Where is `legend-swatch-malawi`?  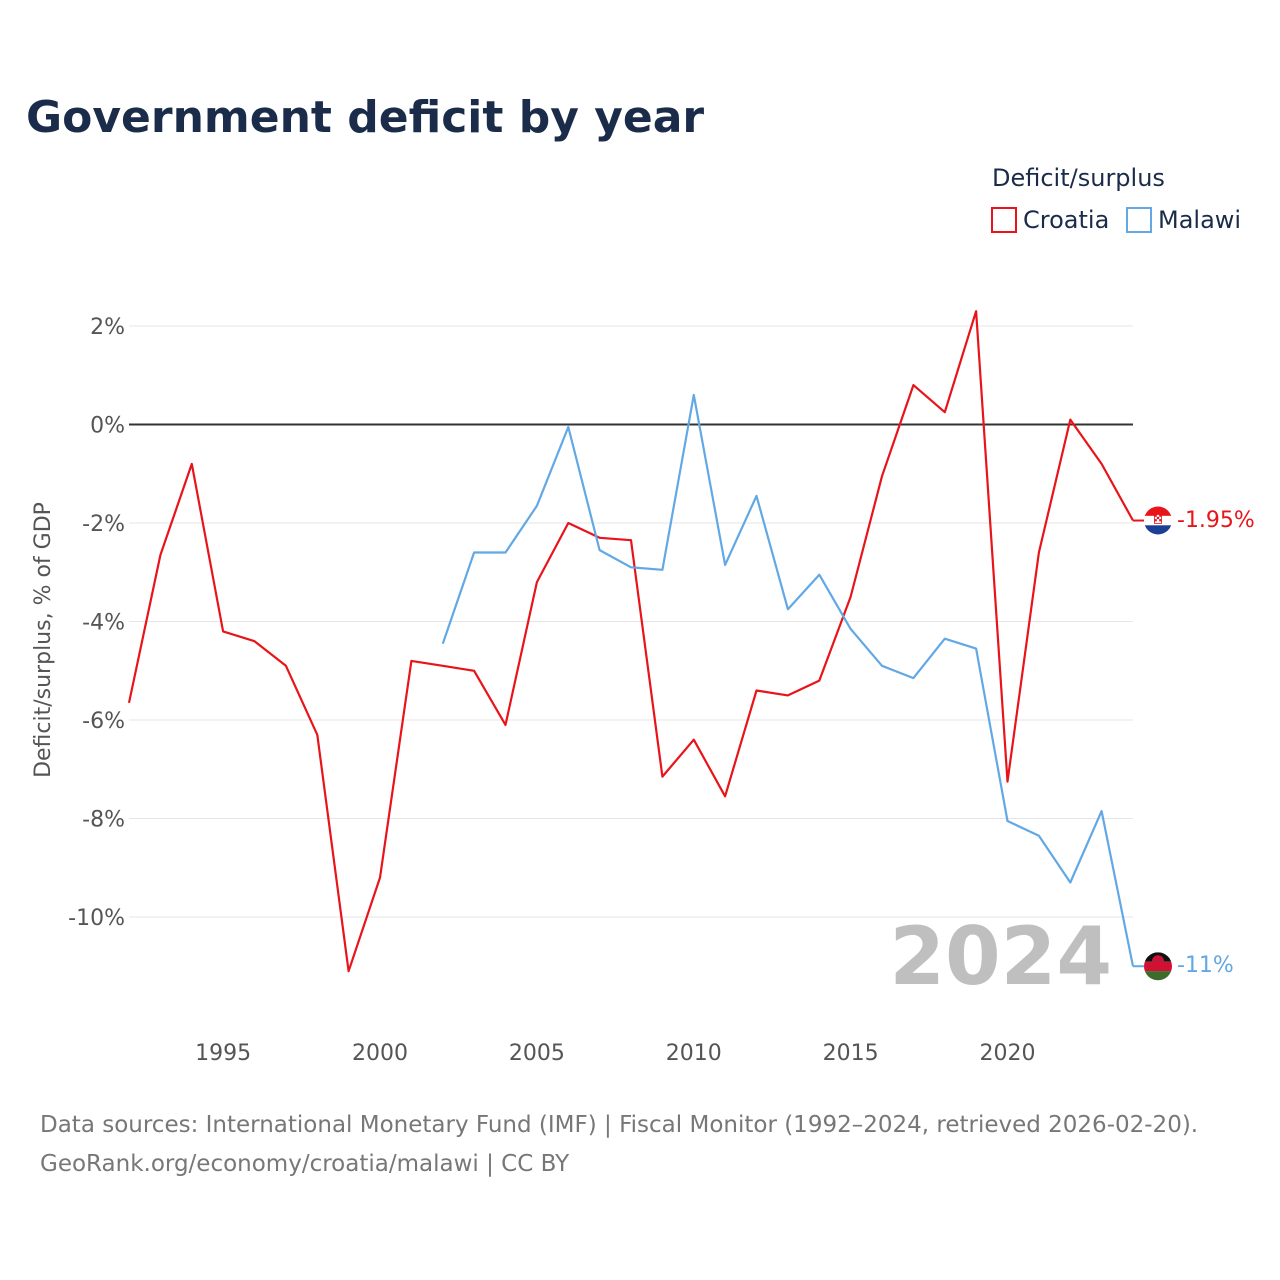
legend-swatch-malawi is located at coordinates (1139, 220).